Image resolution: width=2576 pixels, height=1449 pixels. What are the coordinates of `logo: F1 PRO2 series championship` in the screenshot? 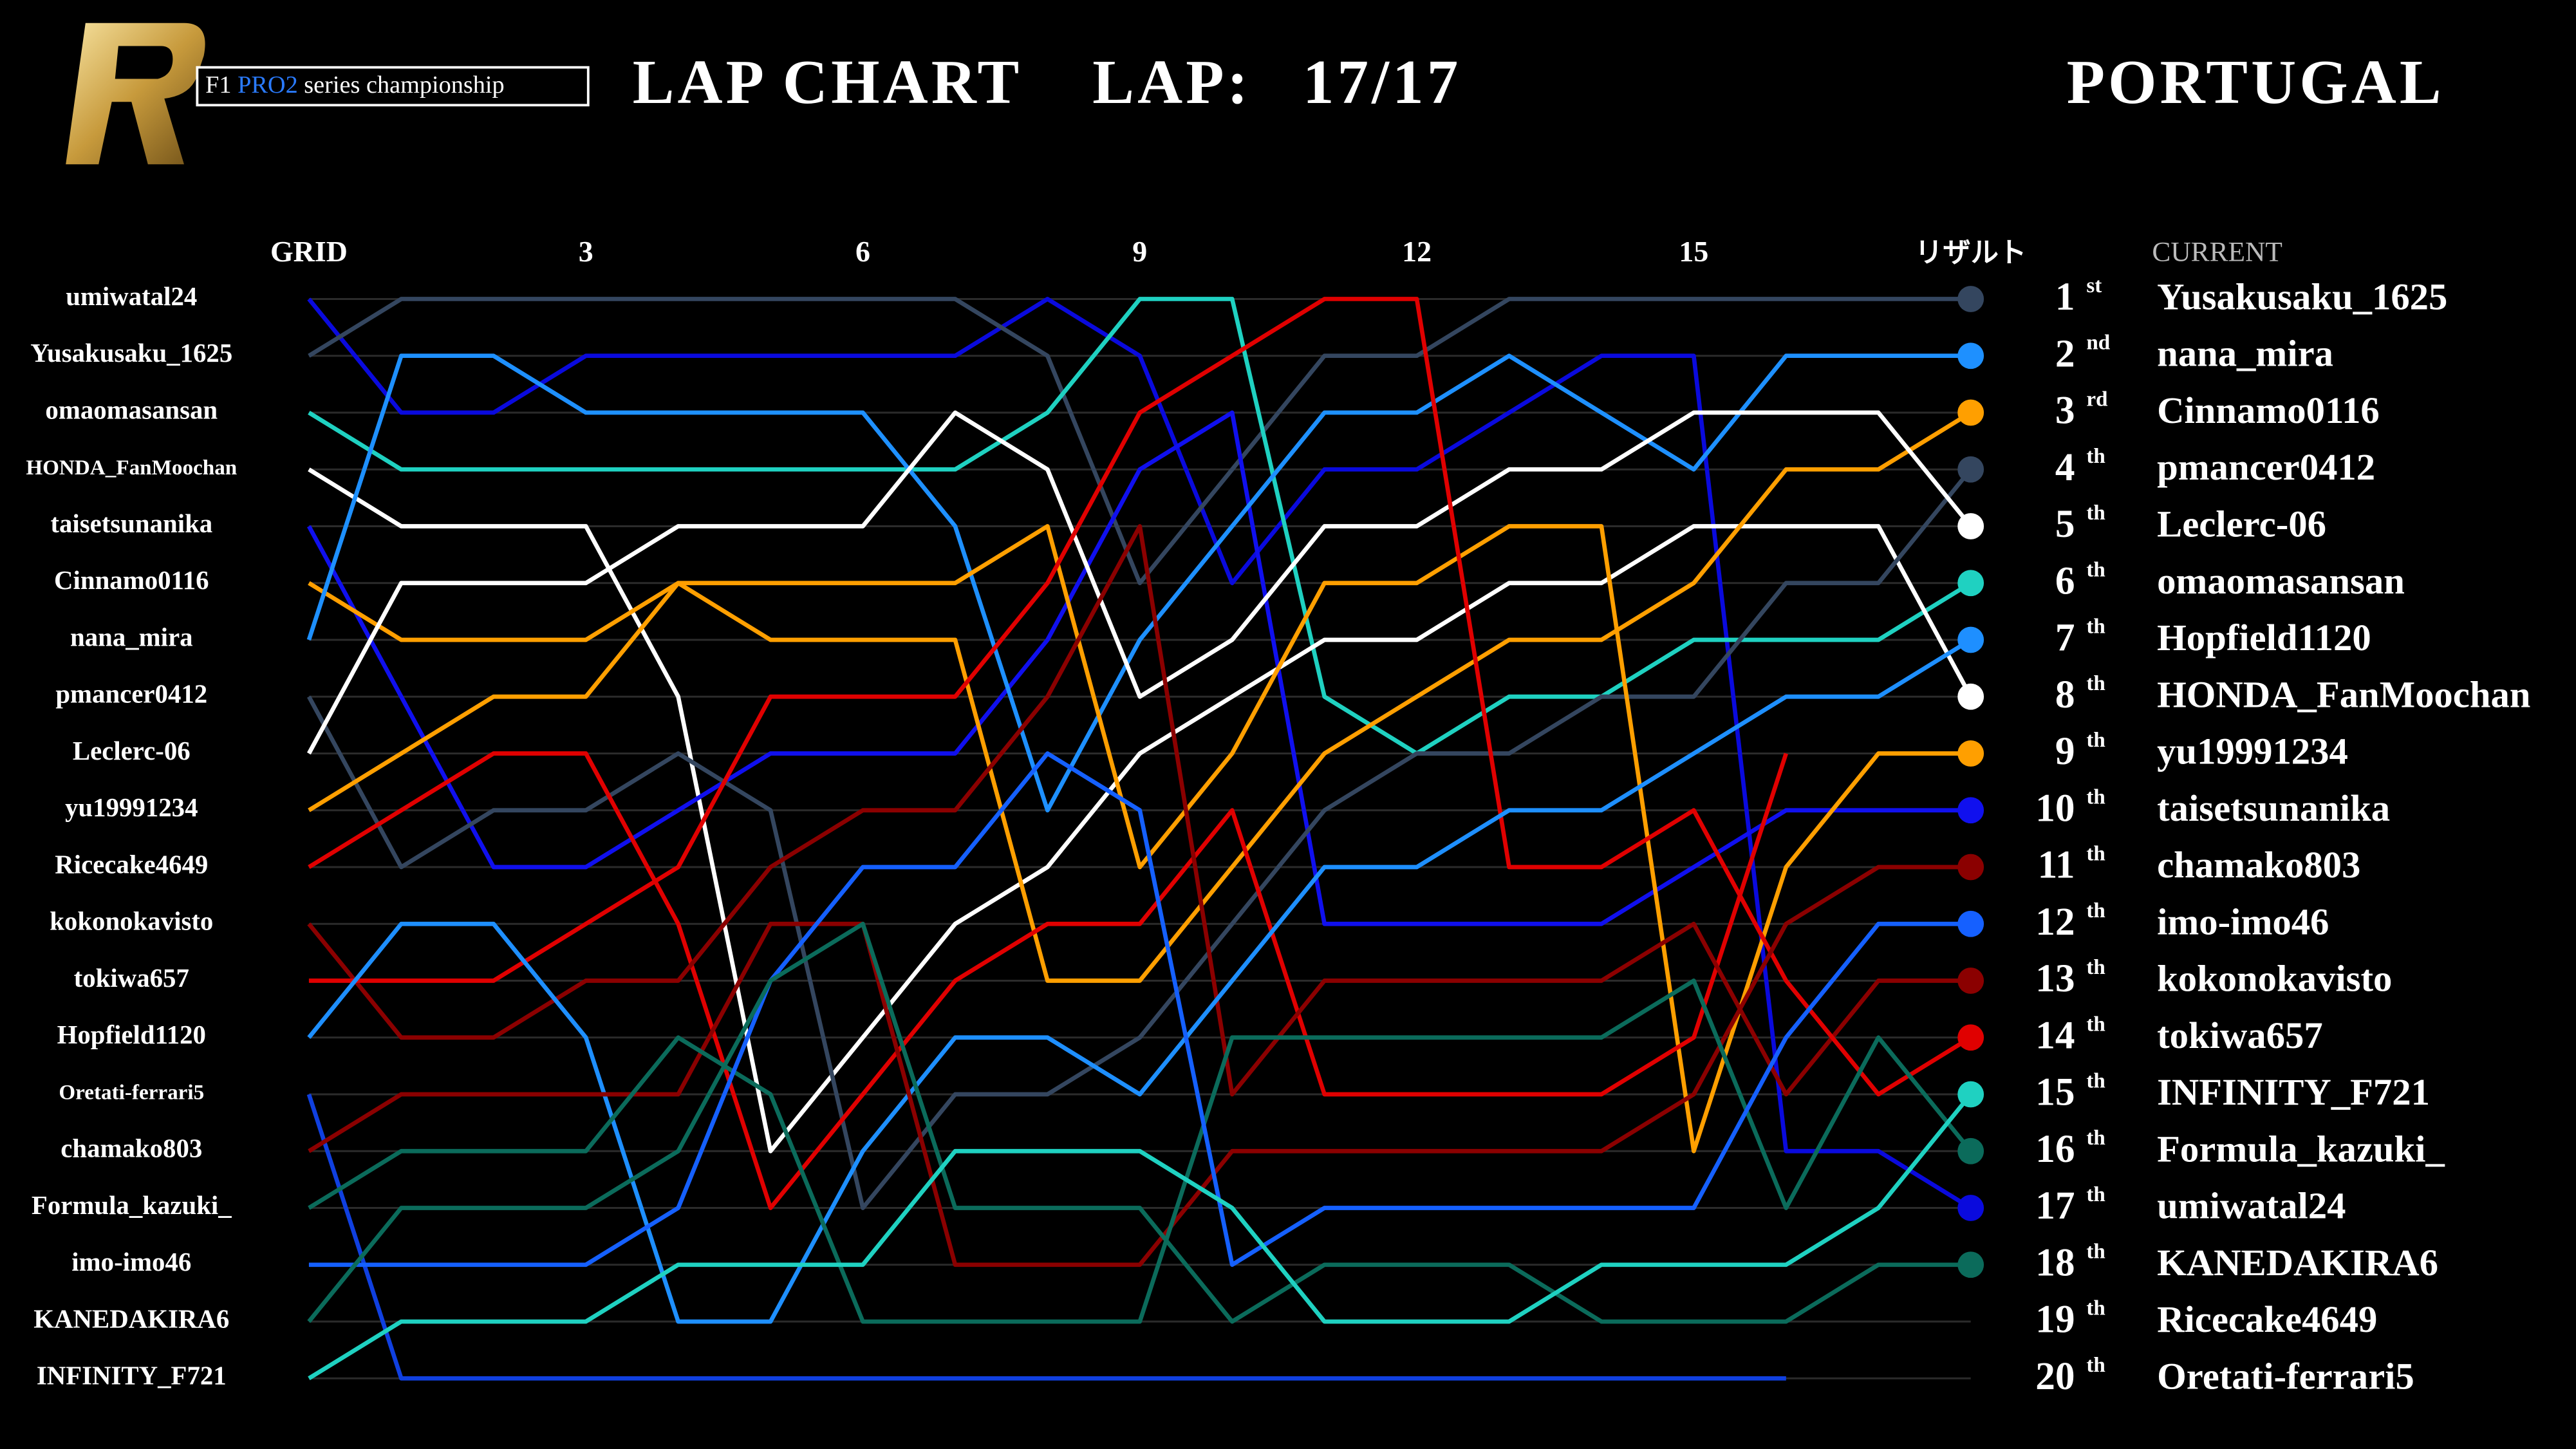 It's located at (328, 94).